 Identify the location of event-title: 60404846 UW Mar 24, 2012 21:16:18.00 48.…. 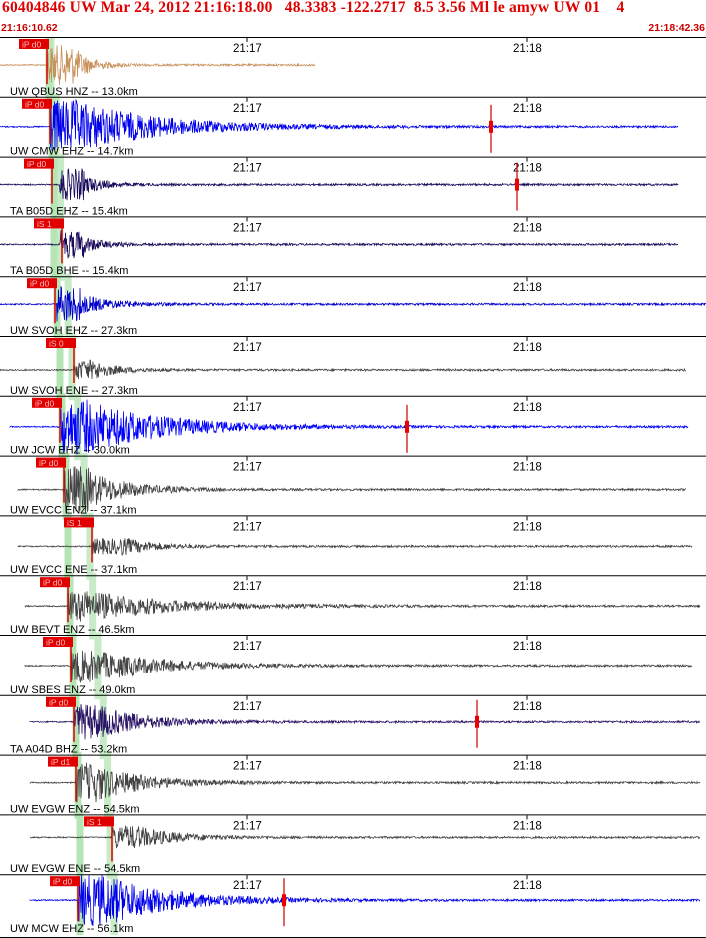
(313, 8).